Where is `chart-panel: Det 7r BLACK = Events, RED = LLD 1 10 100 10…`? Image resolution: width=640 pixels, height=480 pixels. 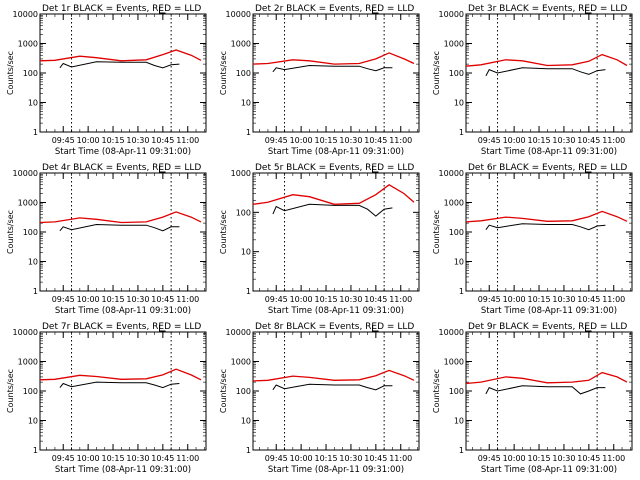 chart-panel: Det 7r BLACK = Events, RED = LLD 1 10 100 10… is located at coordinates (106, 398).